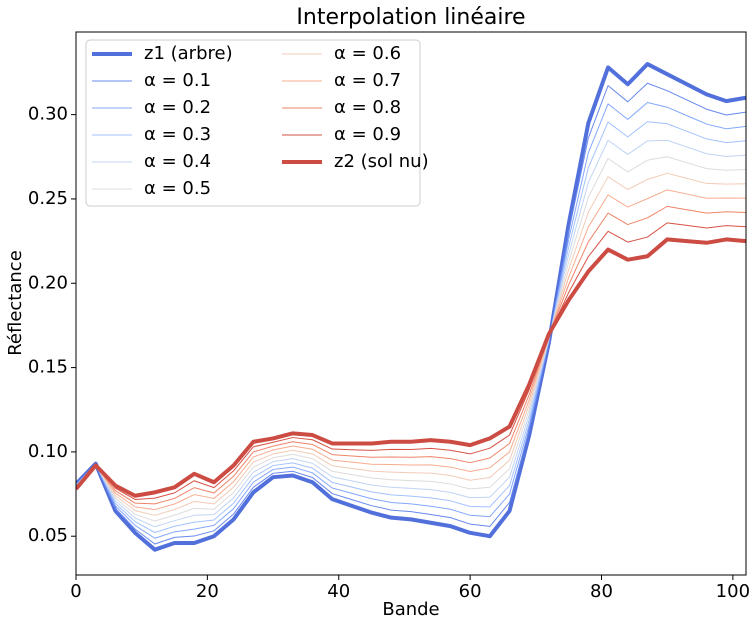 This screenshot has width=756, height=632. I want to click on x-tick-label: 0, so click(75, 591).